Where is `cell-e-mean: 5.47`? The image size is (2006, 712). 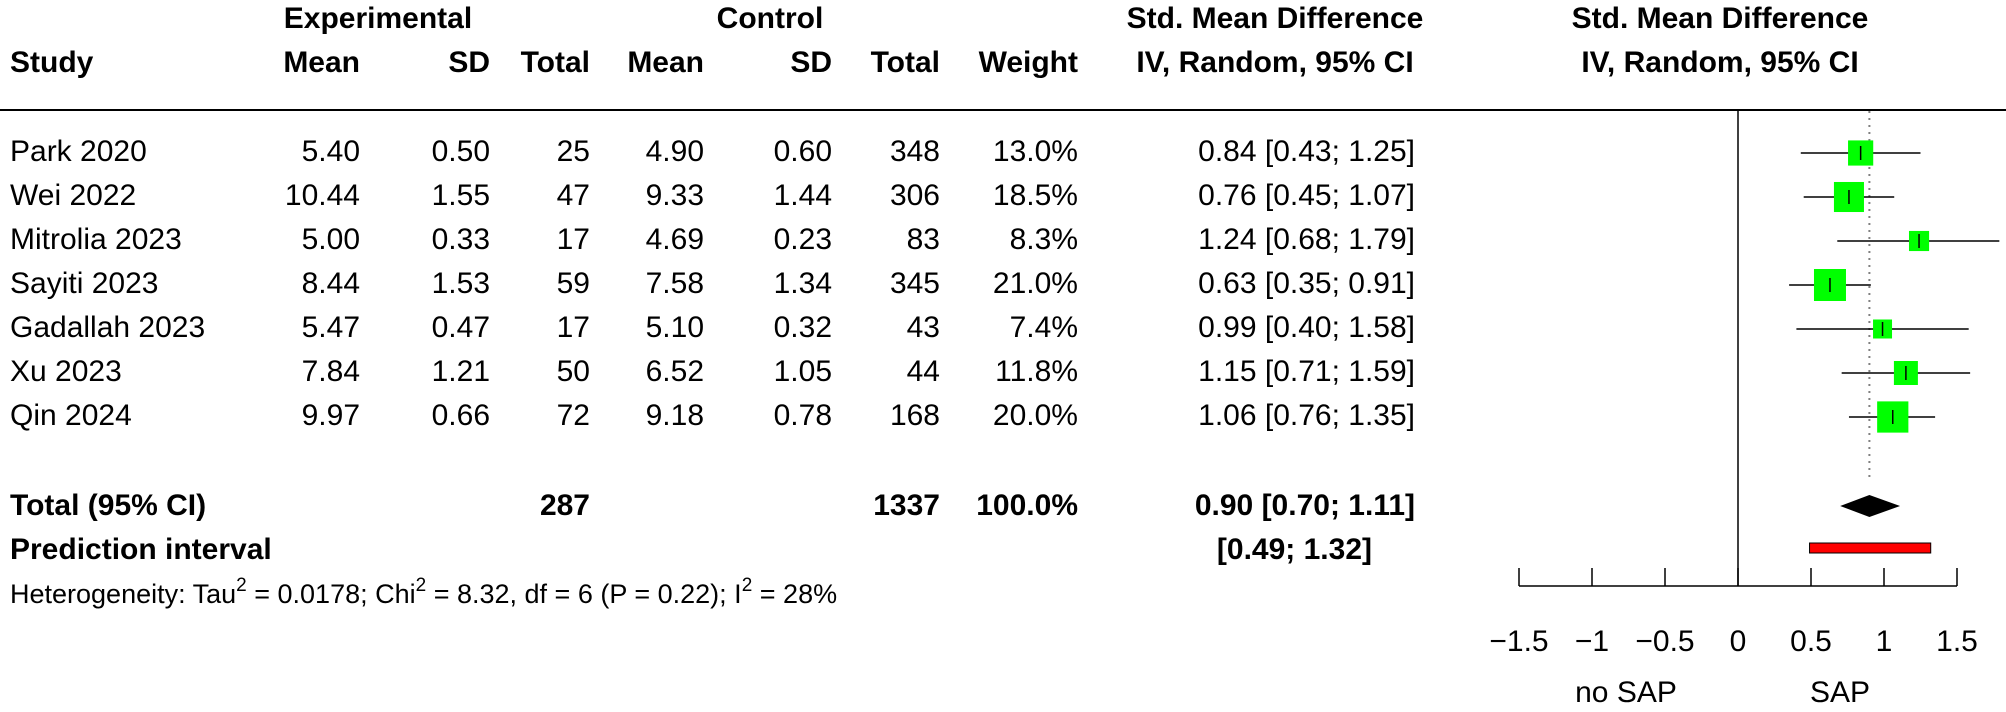 cell-e-mean: 5.47 is located at coordinates (330, 327).